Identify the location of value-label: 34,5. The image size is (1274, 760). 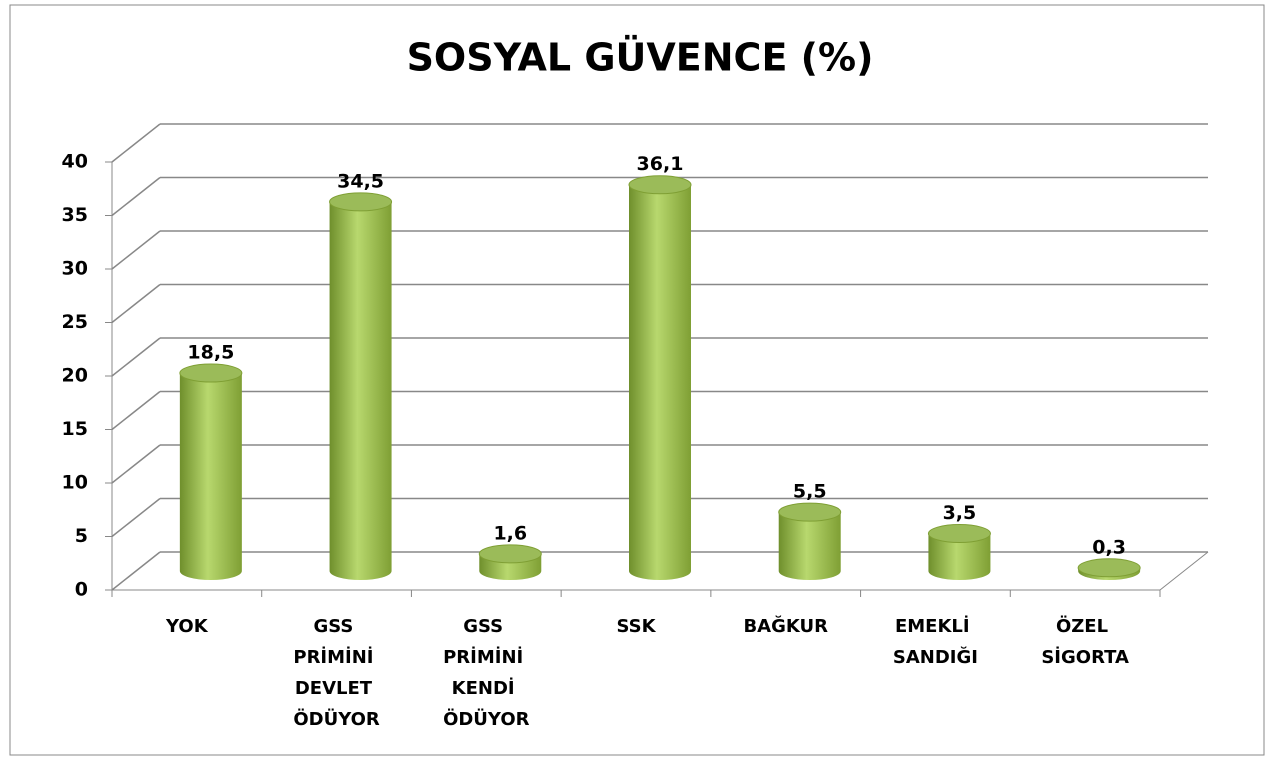
(360, 181).